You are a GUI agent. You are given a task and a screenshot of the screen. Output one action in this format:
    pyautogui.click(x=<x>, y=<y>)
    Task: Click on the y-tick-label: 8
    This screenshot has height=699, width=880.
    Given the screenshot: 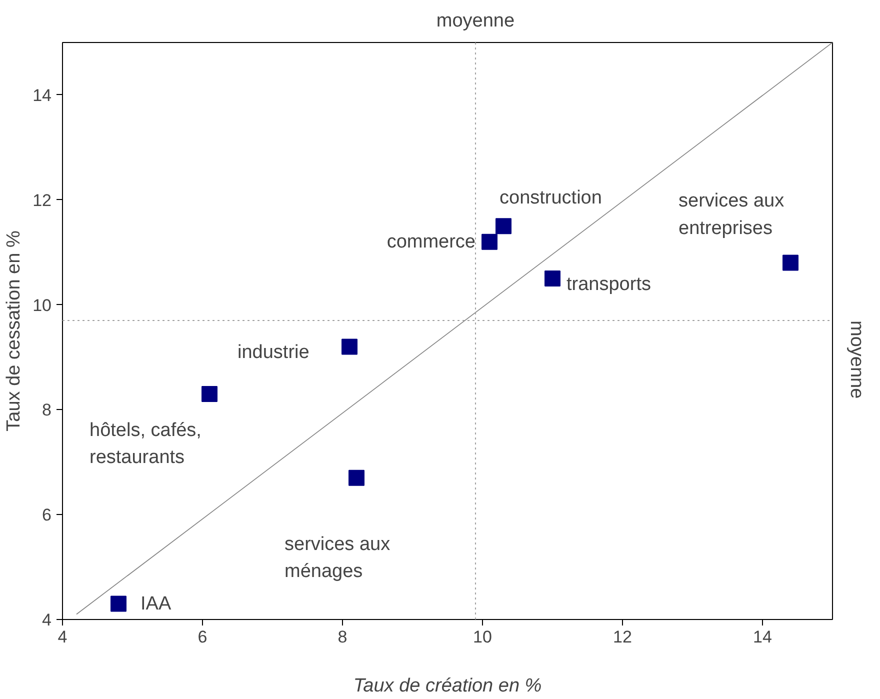 What is the action you would take?
    pyautogui.click(x=47, y=410)
    